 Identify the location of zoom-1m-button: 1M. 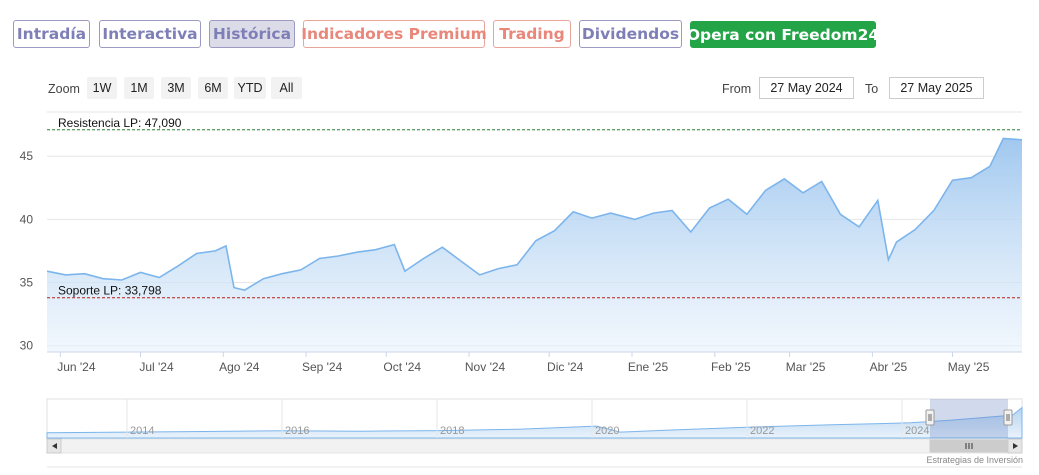
(139, 88).